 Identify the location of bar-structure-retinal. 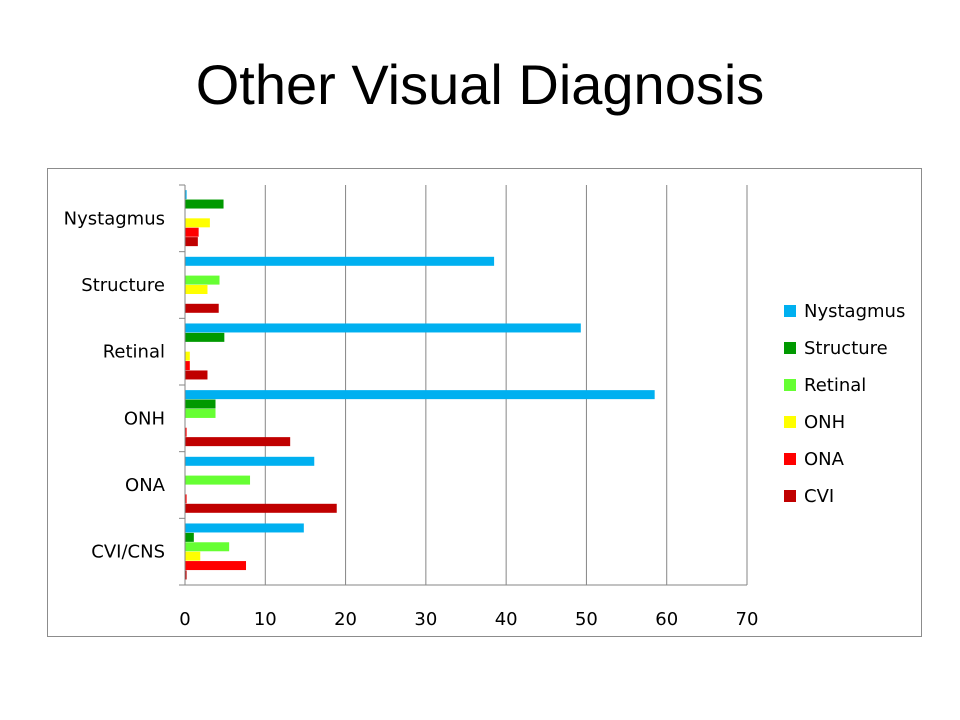
(205, 337).